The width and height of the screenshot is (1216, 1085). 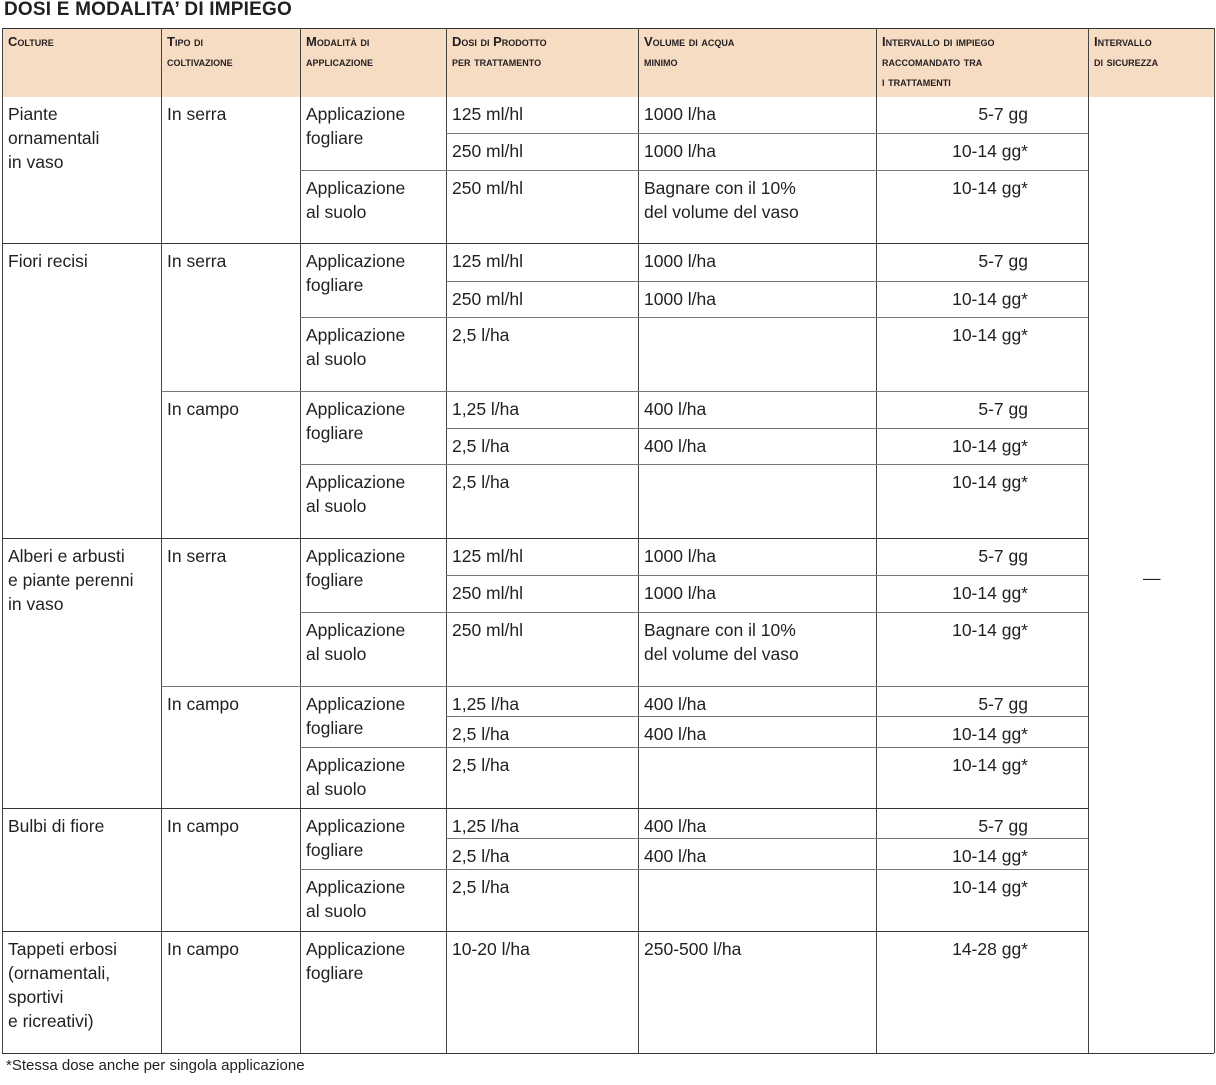 I want to click on column-header: per trattamento, so click(x=497, y=61).